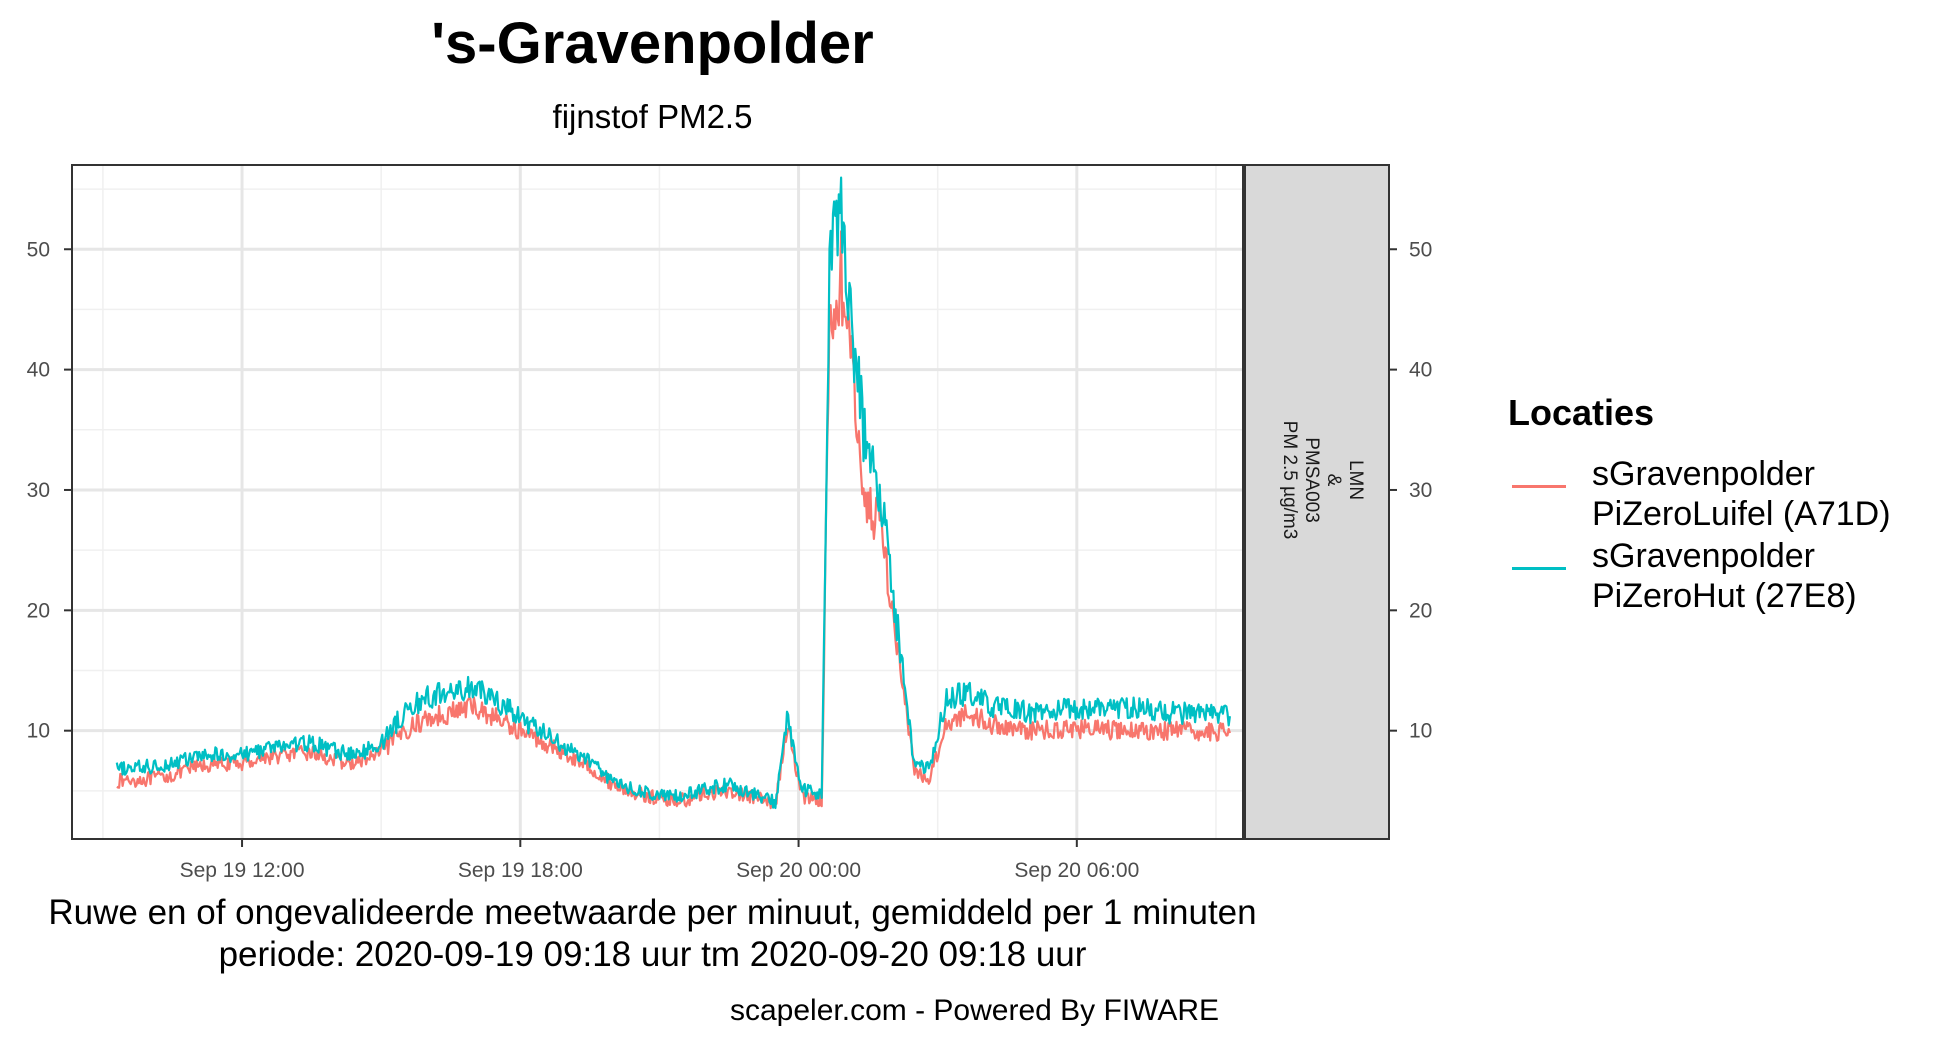 The width and height of the screenshot is (1950, 1050). What do you see at coordinates (1420, 610) in the screenshot?
I see `y-tick-label-right: 20` at bounding box center [1420, 610].